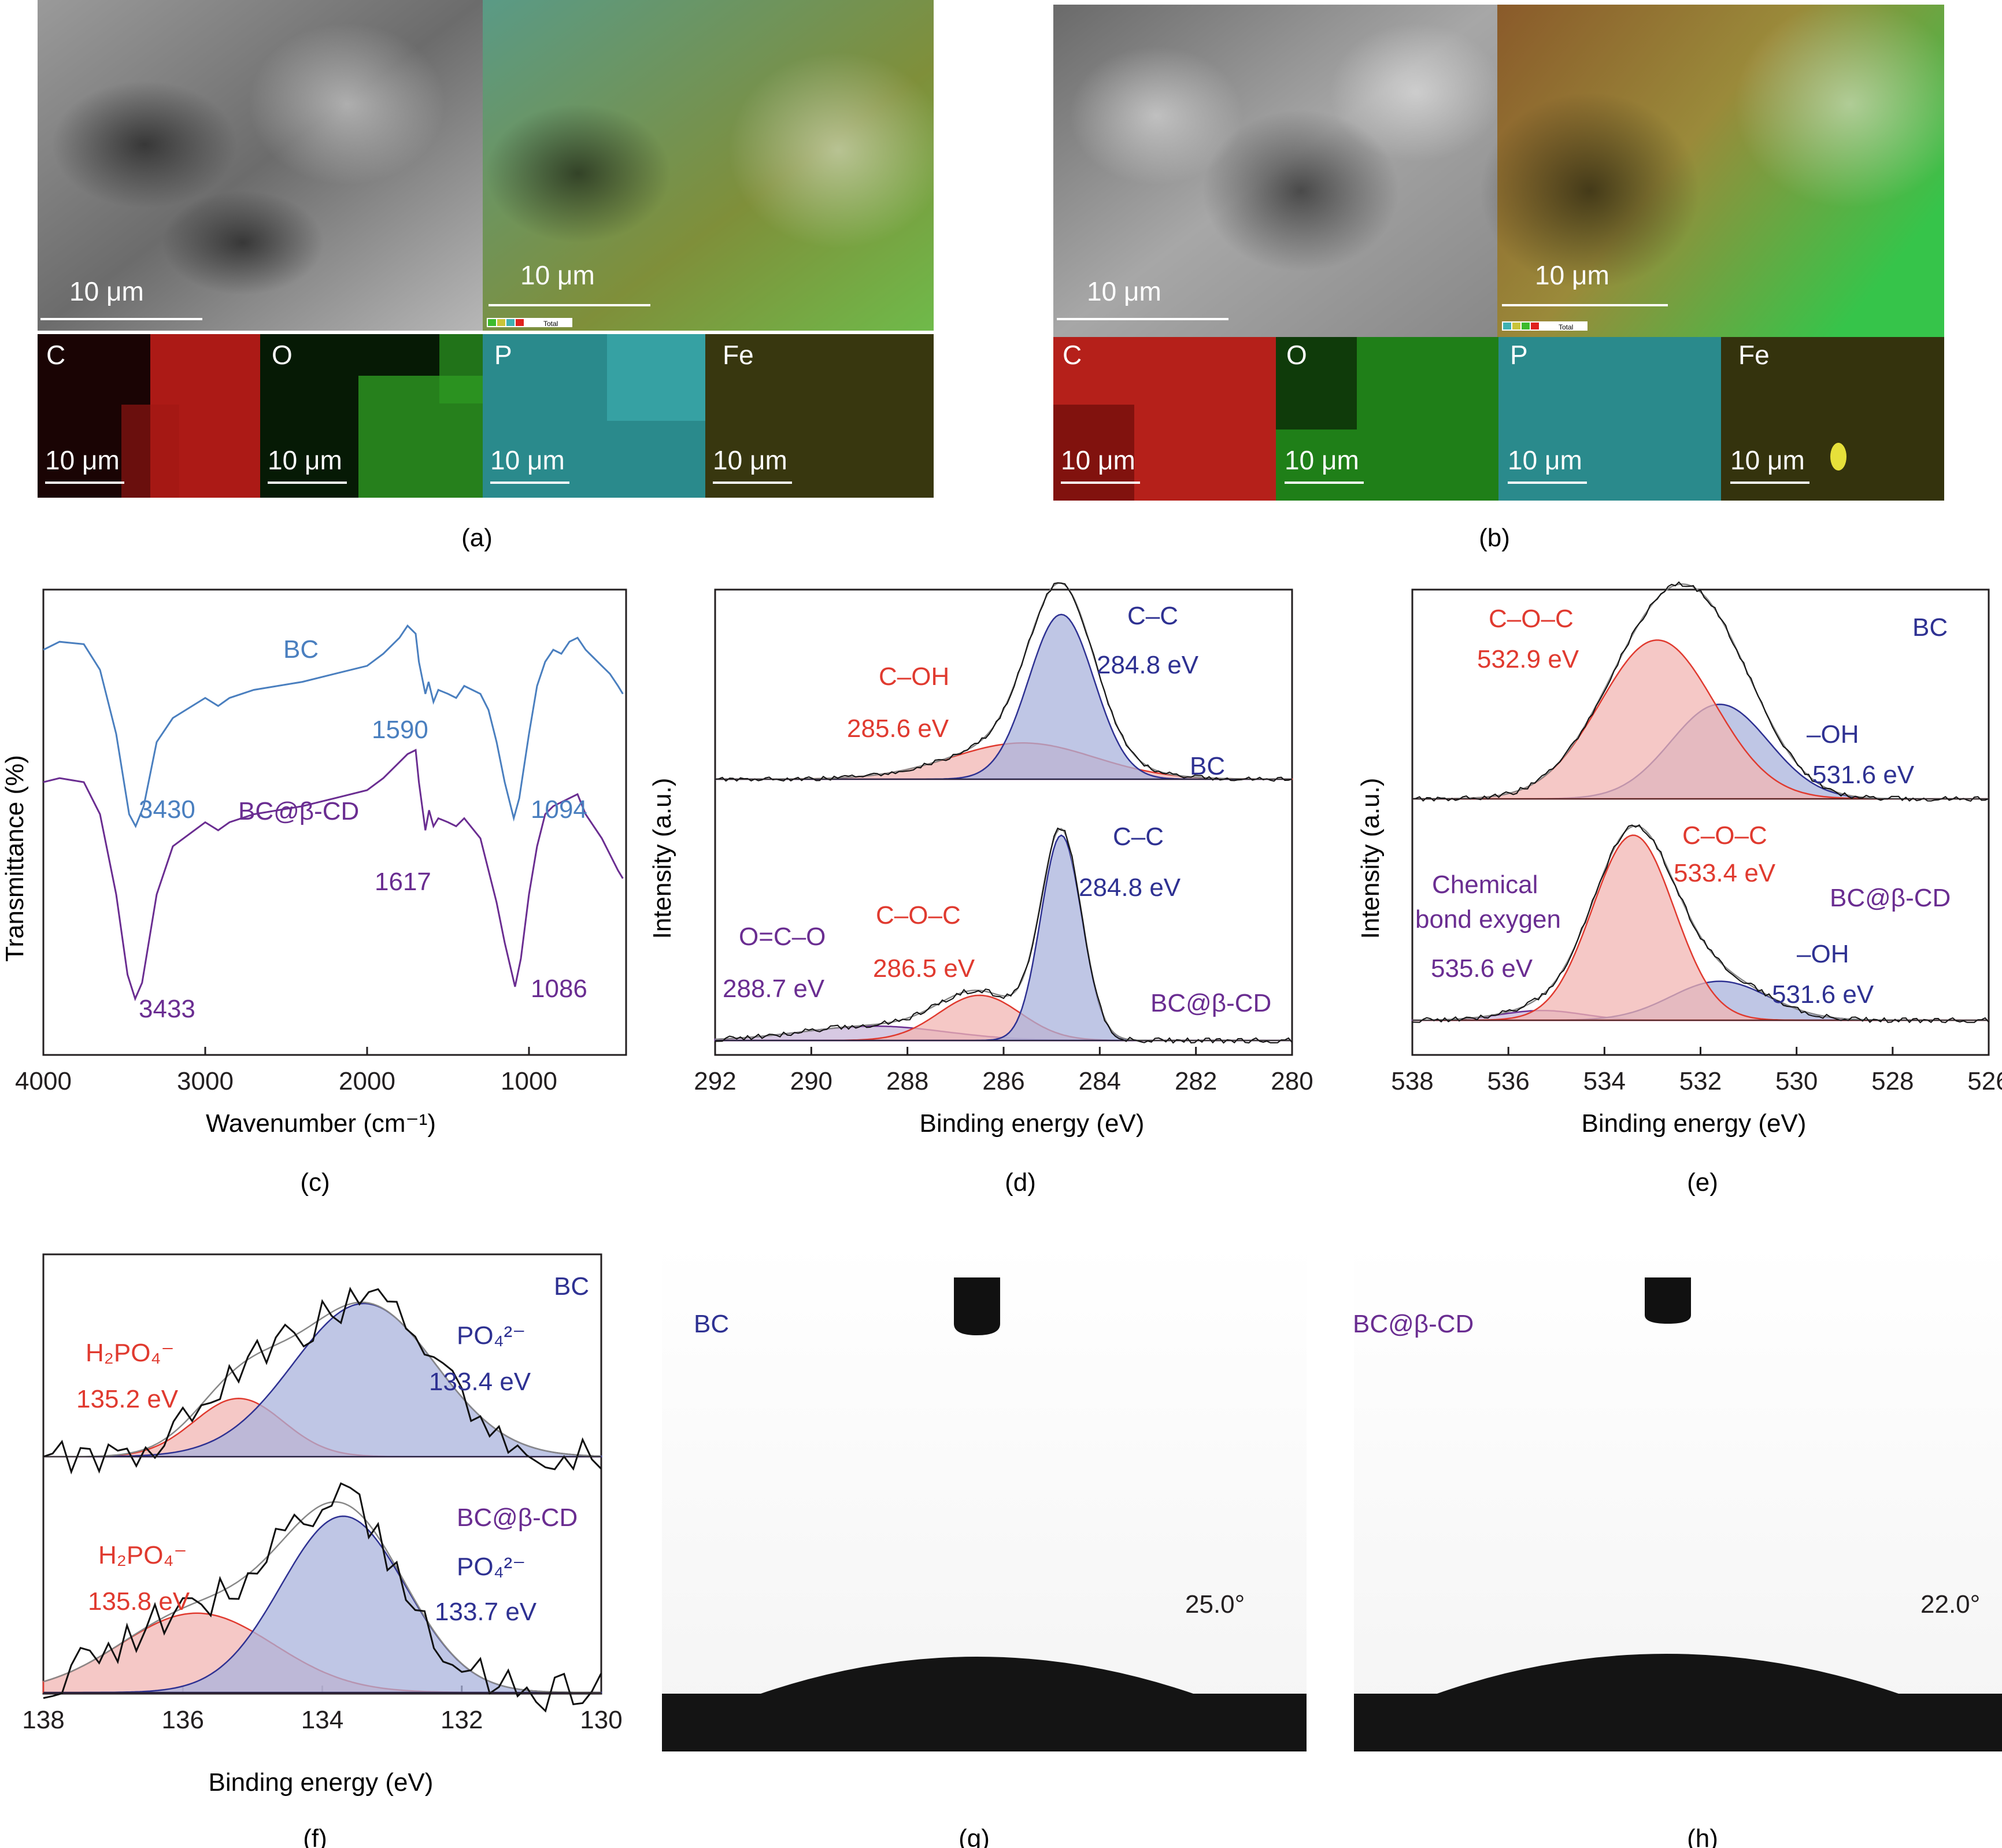  Describe the element at coordinates (400, 730) in the screenshot. I see `peak-label: 1590` at that location.